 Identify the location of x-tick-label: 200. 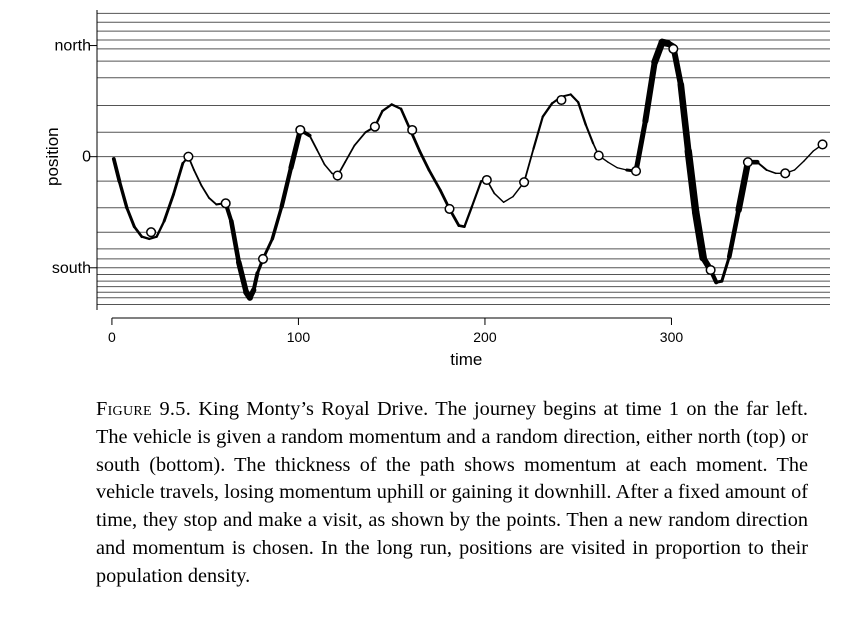
(485, 337).